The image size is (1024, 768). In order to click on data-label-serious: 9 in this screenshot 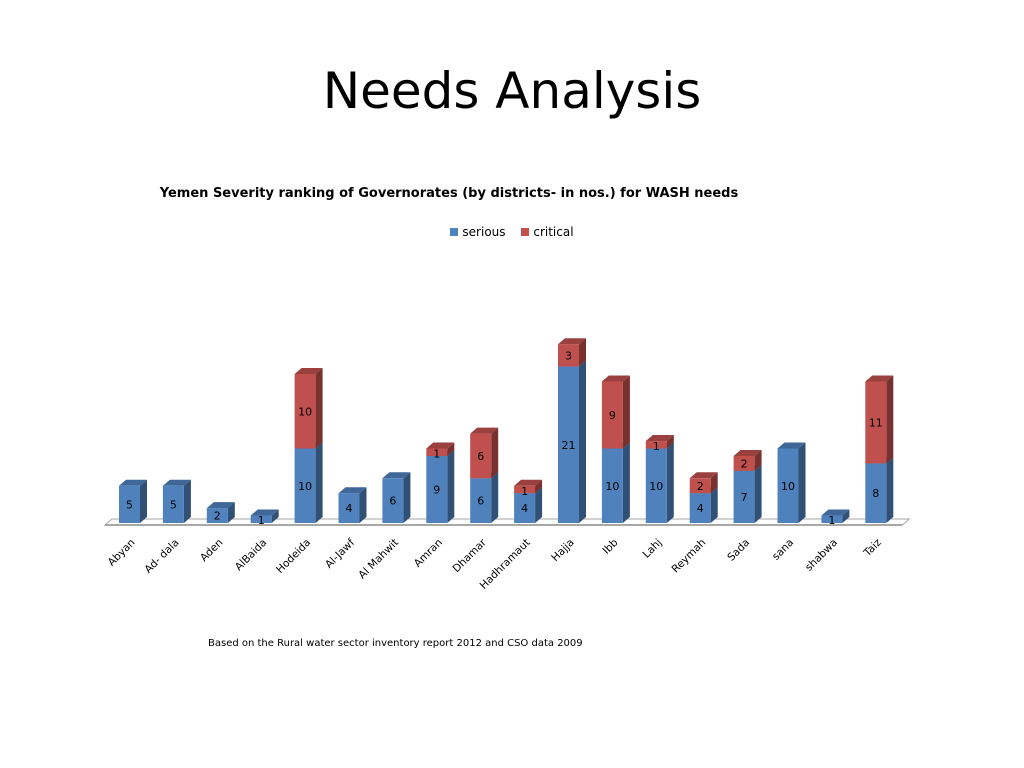, I will do `click(436, 489)`.